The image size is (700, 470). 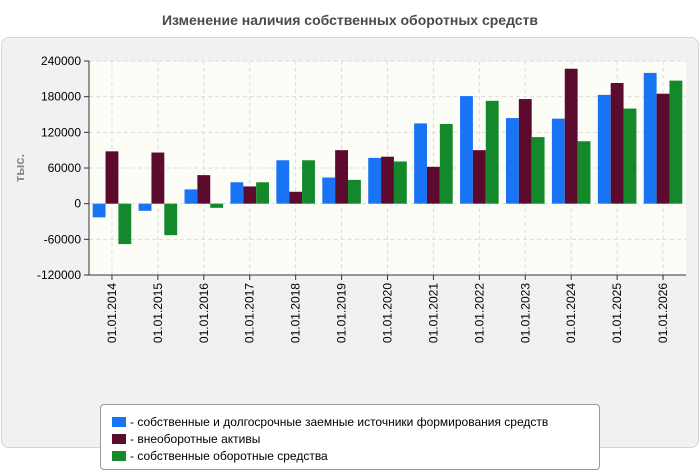 What do you see at coordinates (571, 313) in the screenshot?
I see `x-tick-label: 01.01.2024` at bounding box center [571, 313].